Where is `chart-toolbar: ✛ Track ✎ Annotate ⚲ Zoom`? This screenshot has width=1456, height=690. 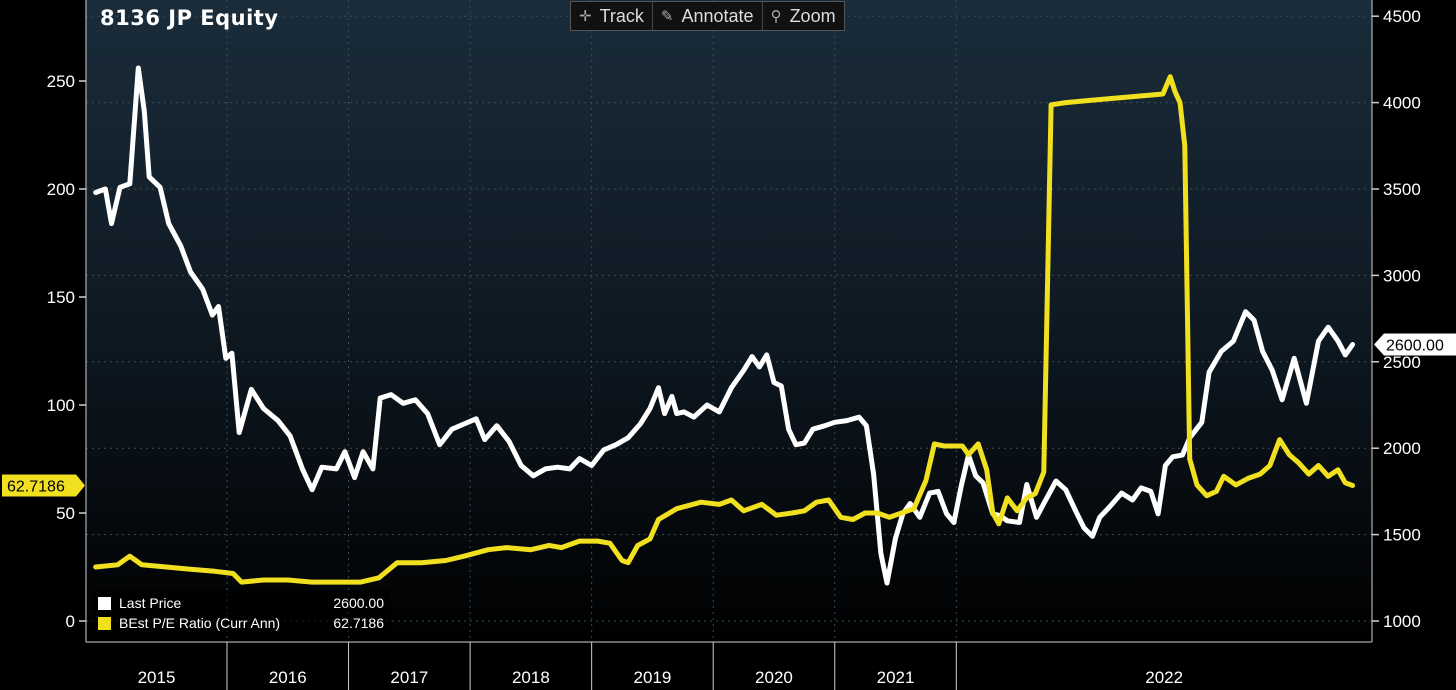 chart-toolbar: ✛ Track ✎ Annotate ⚲ Zoom is located at coordinates (707, 16).